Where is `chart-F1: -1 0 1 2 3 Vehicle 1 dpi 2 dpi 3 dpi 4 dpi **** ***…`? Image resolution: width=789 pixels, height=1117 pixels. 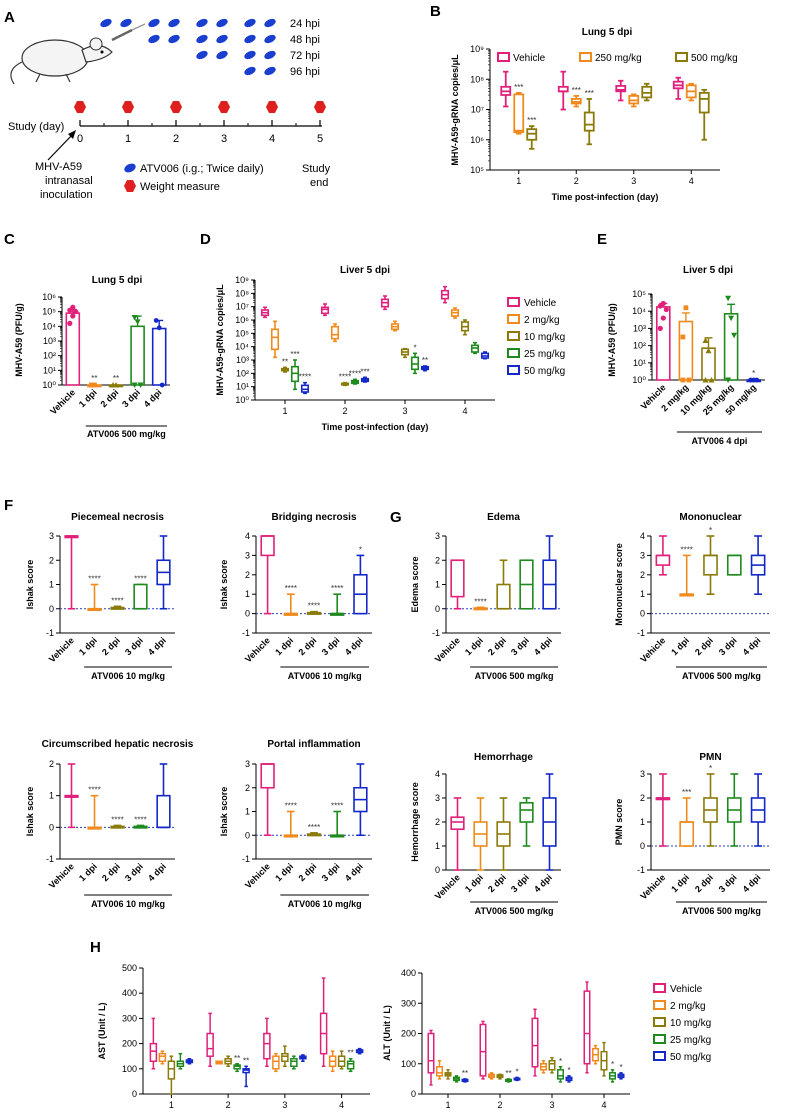 chart-F1: -1 0 1 2 3 Vehicle 1 dpi 2 dpi 3 dpi 4 dpi **** ***… is located at coordinates (100, 596).